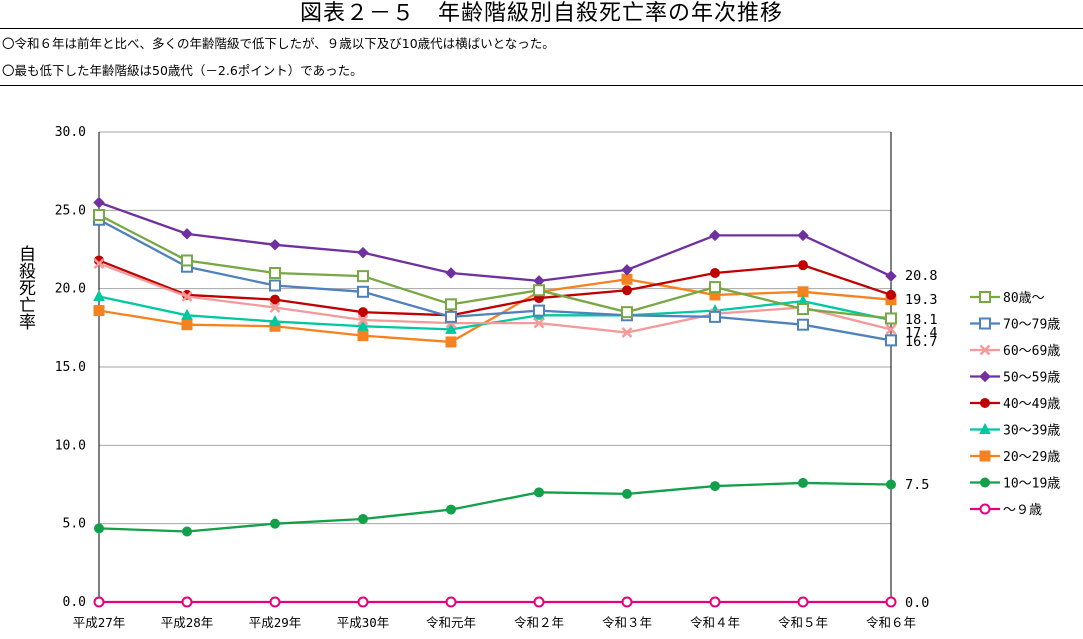 This screenshot has width=1083, height=639. I want to click on chart-title: 図表２－５ 年齢階級別自殺死亡率の年次推移, so click(541, 13).